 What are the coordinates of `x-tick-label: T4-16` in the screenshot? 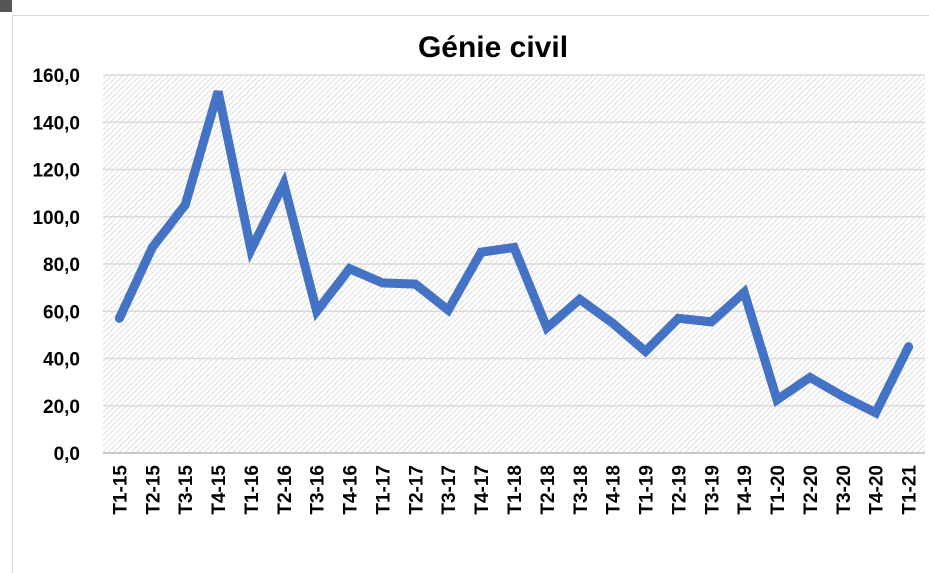 It's located at (351, 490).